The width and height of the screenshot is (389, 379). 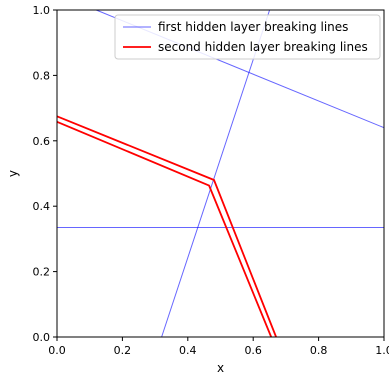 I want to click on x-tick-label: 0.2, so click(x=123, y=350).